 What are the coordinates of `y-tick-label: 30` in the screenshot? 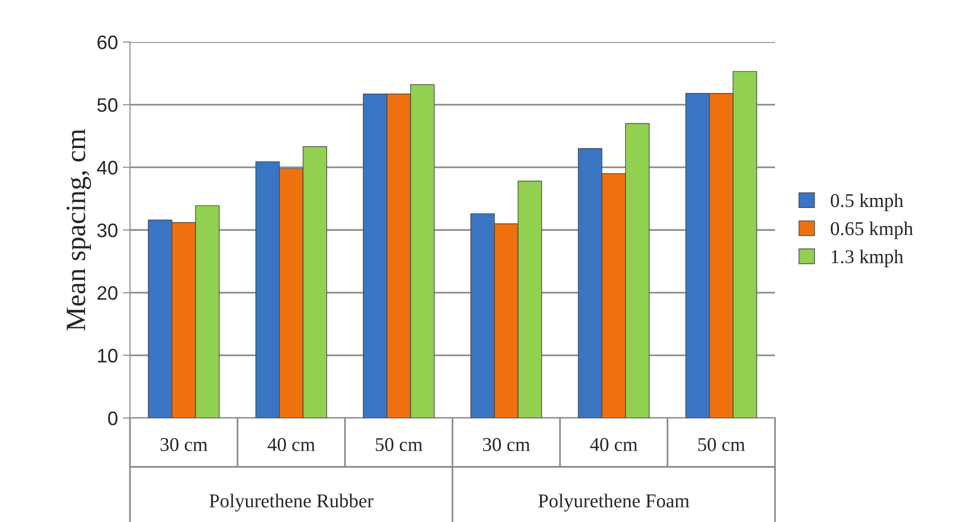 It's located at (107, 230).